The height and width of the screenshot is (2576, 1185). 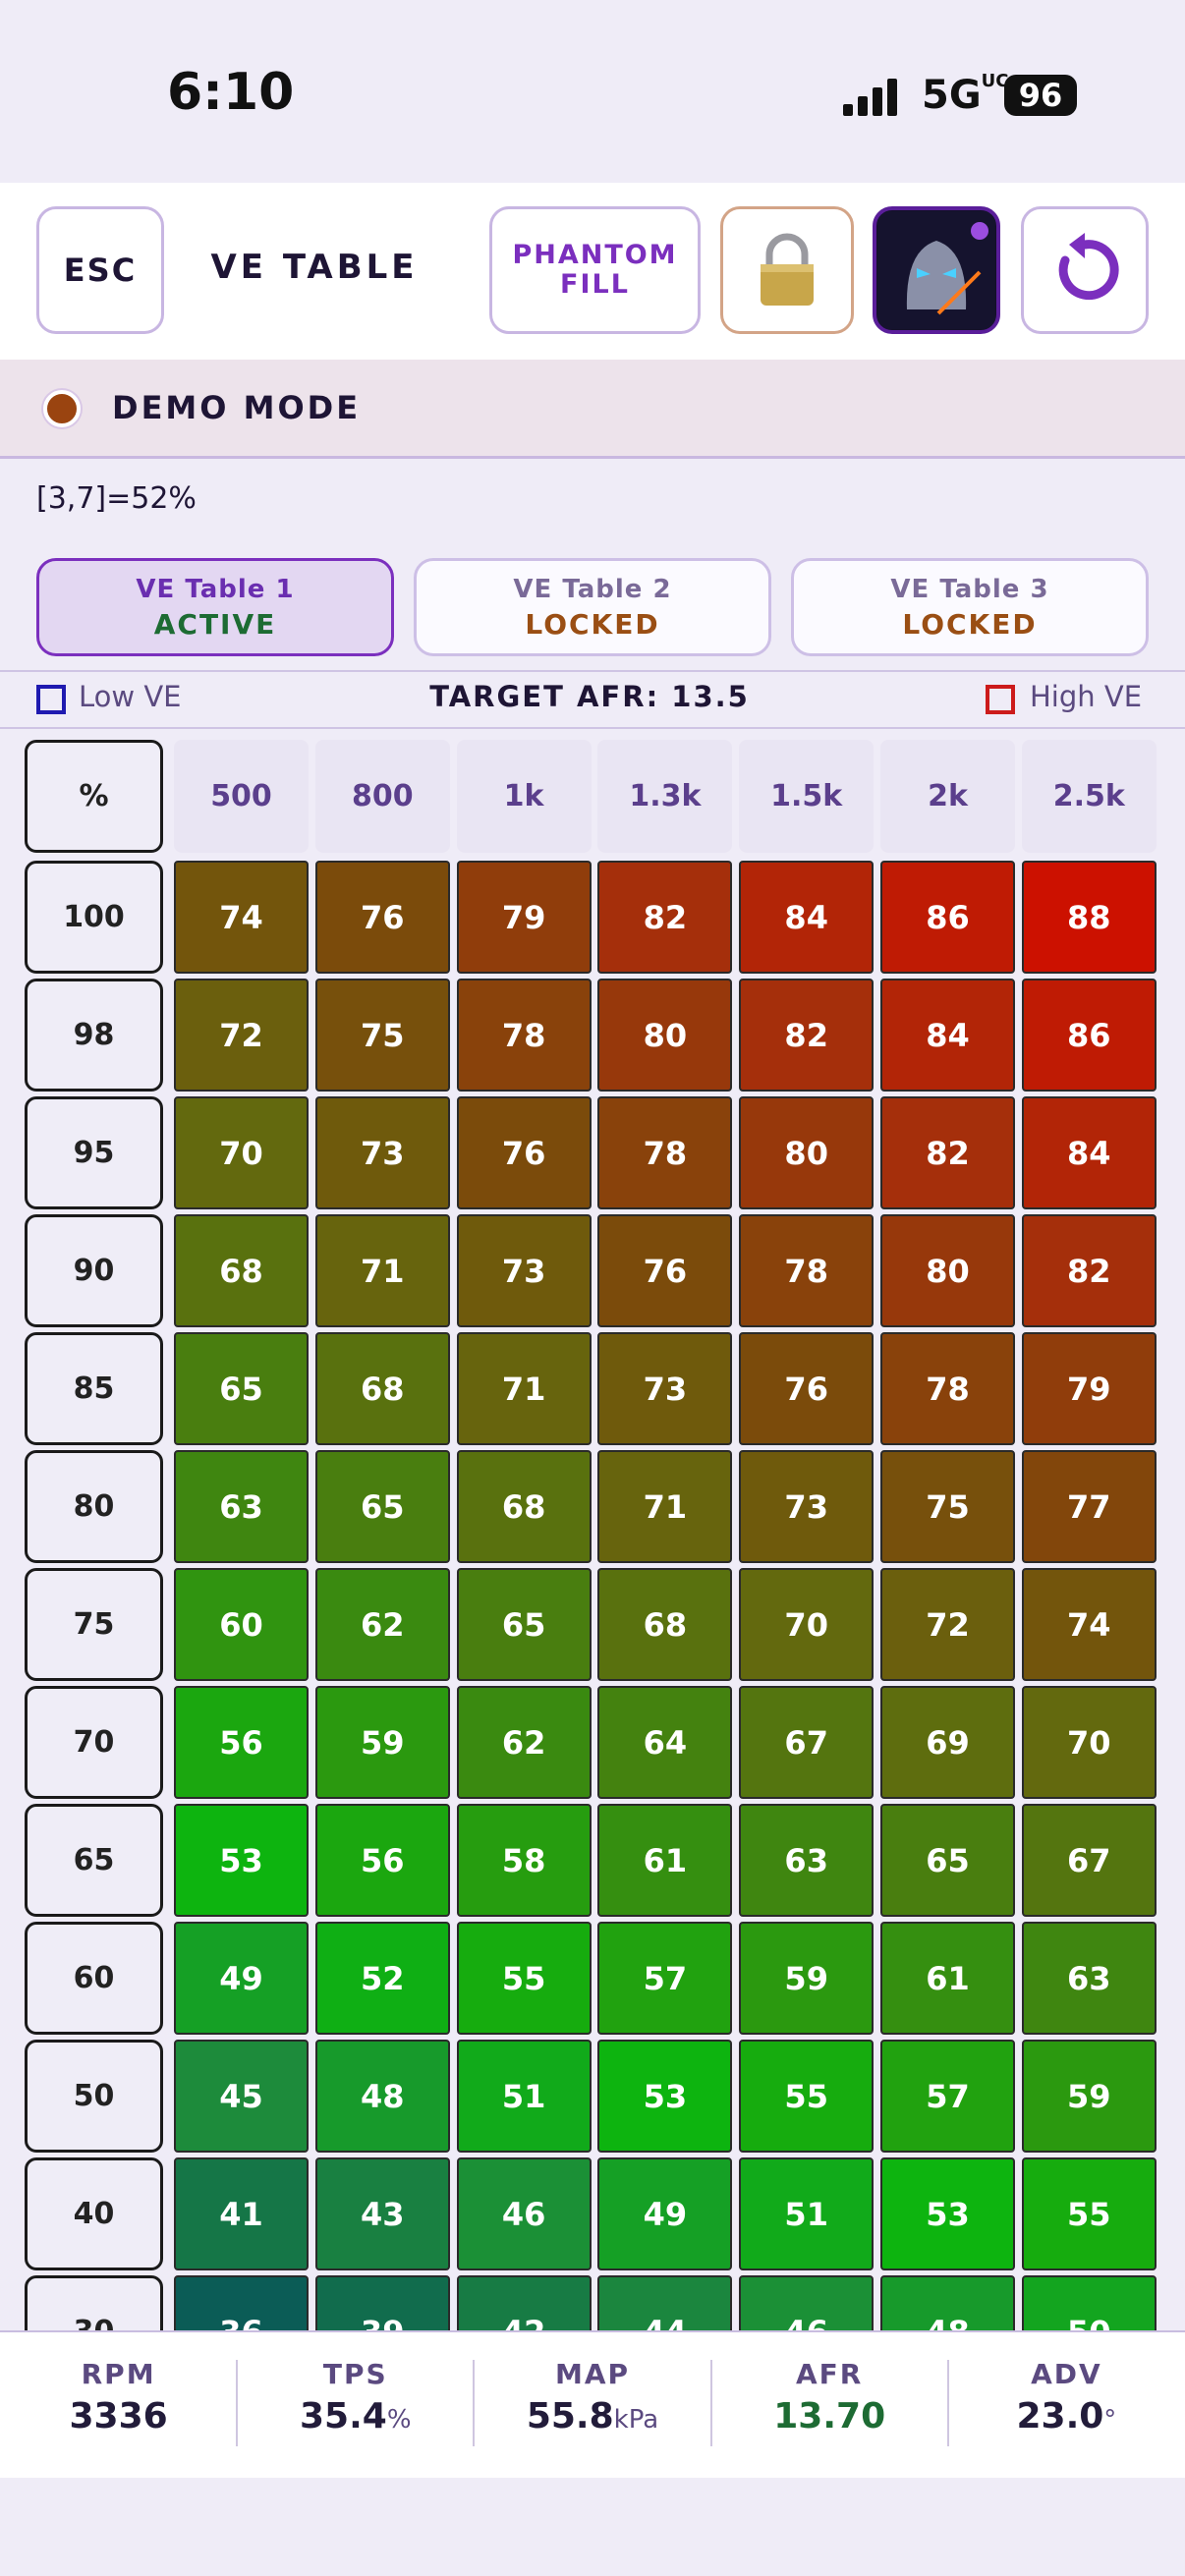 What do you see at coordinates (100, 270) in the screenshot?
I see `esc-button: ESC` at bounding box center [100, 270].